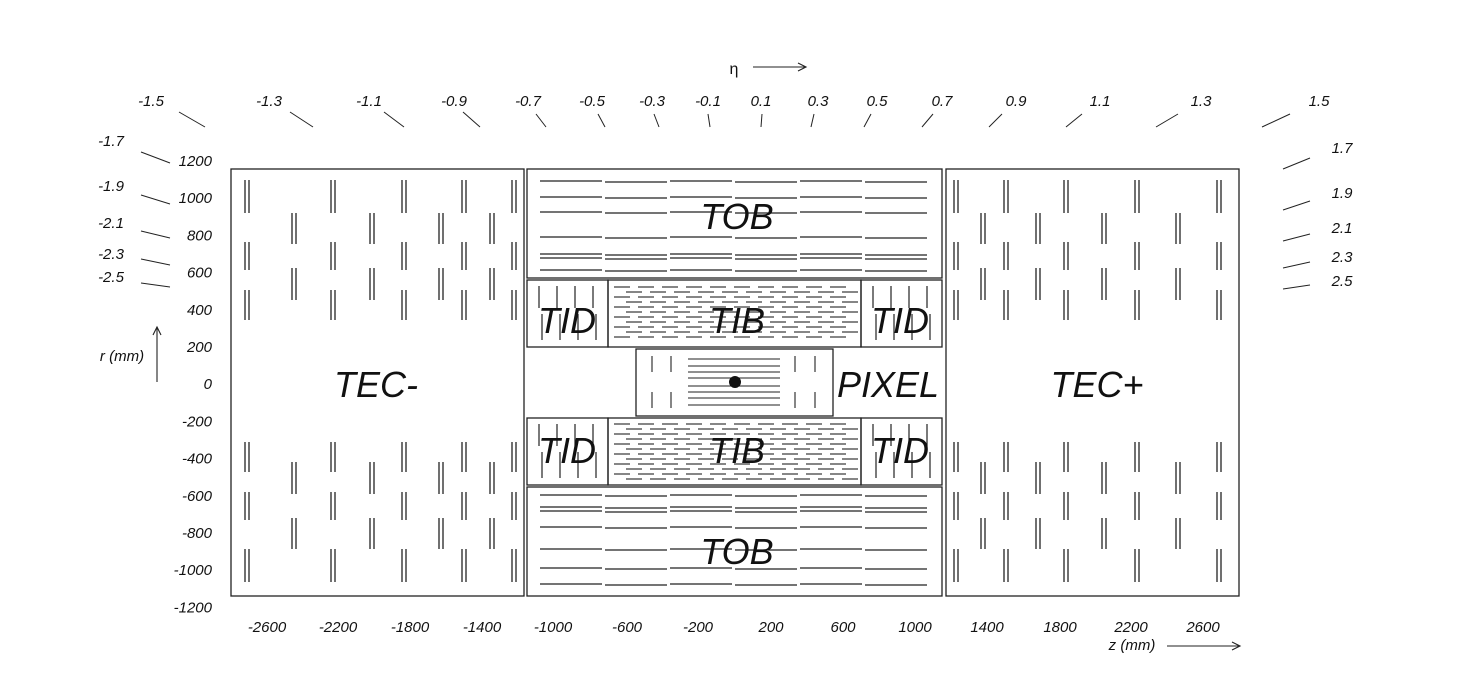 This screenshot has width=1466, height=694. I want to click on tec-minus-box, so click(377, 382).